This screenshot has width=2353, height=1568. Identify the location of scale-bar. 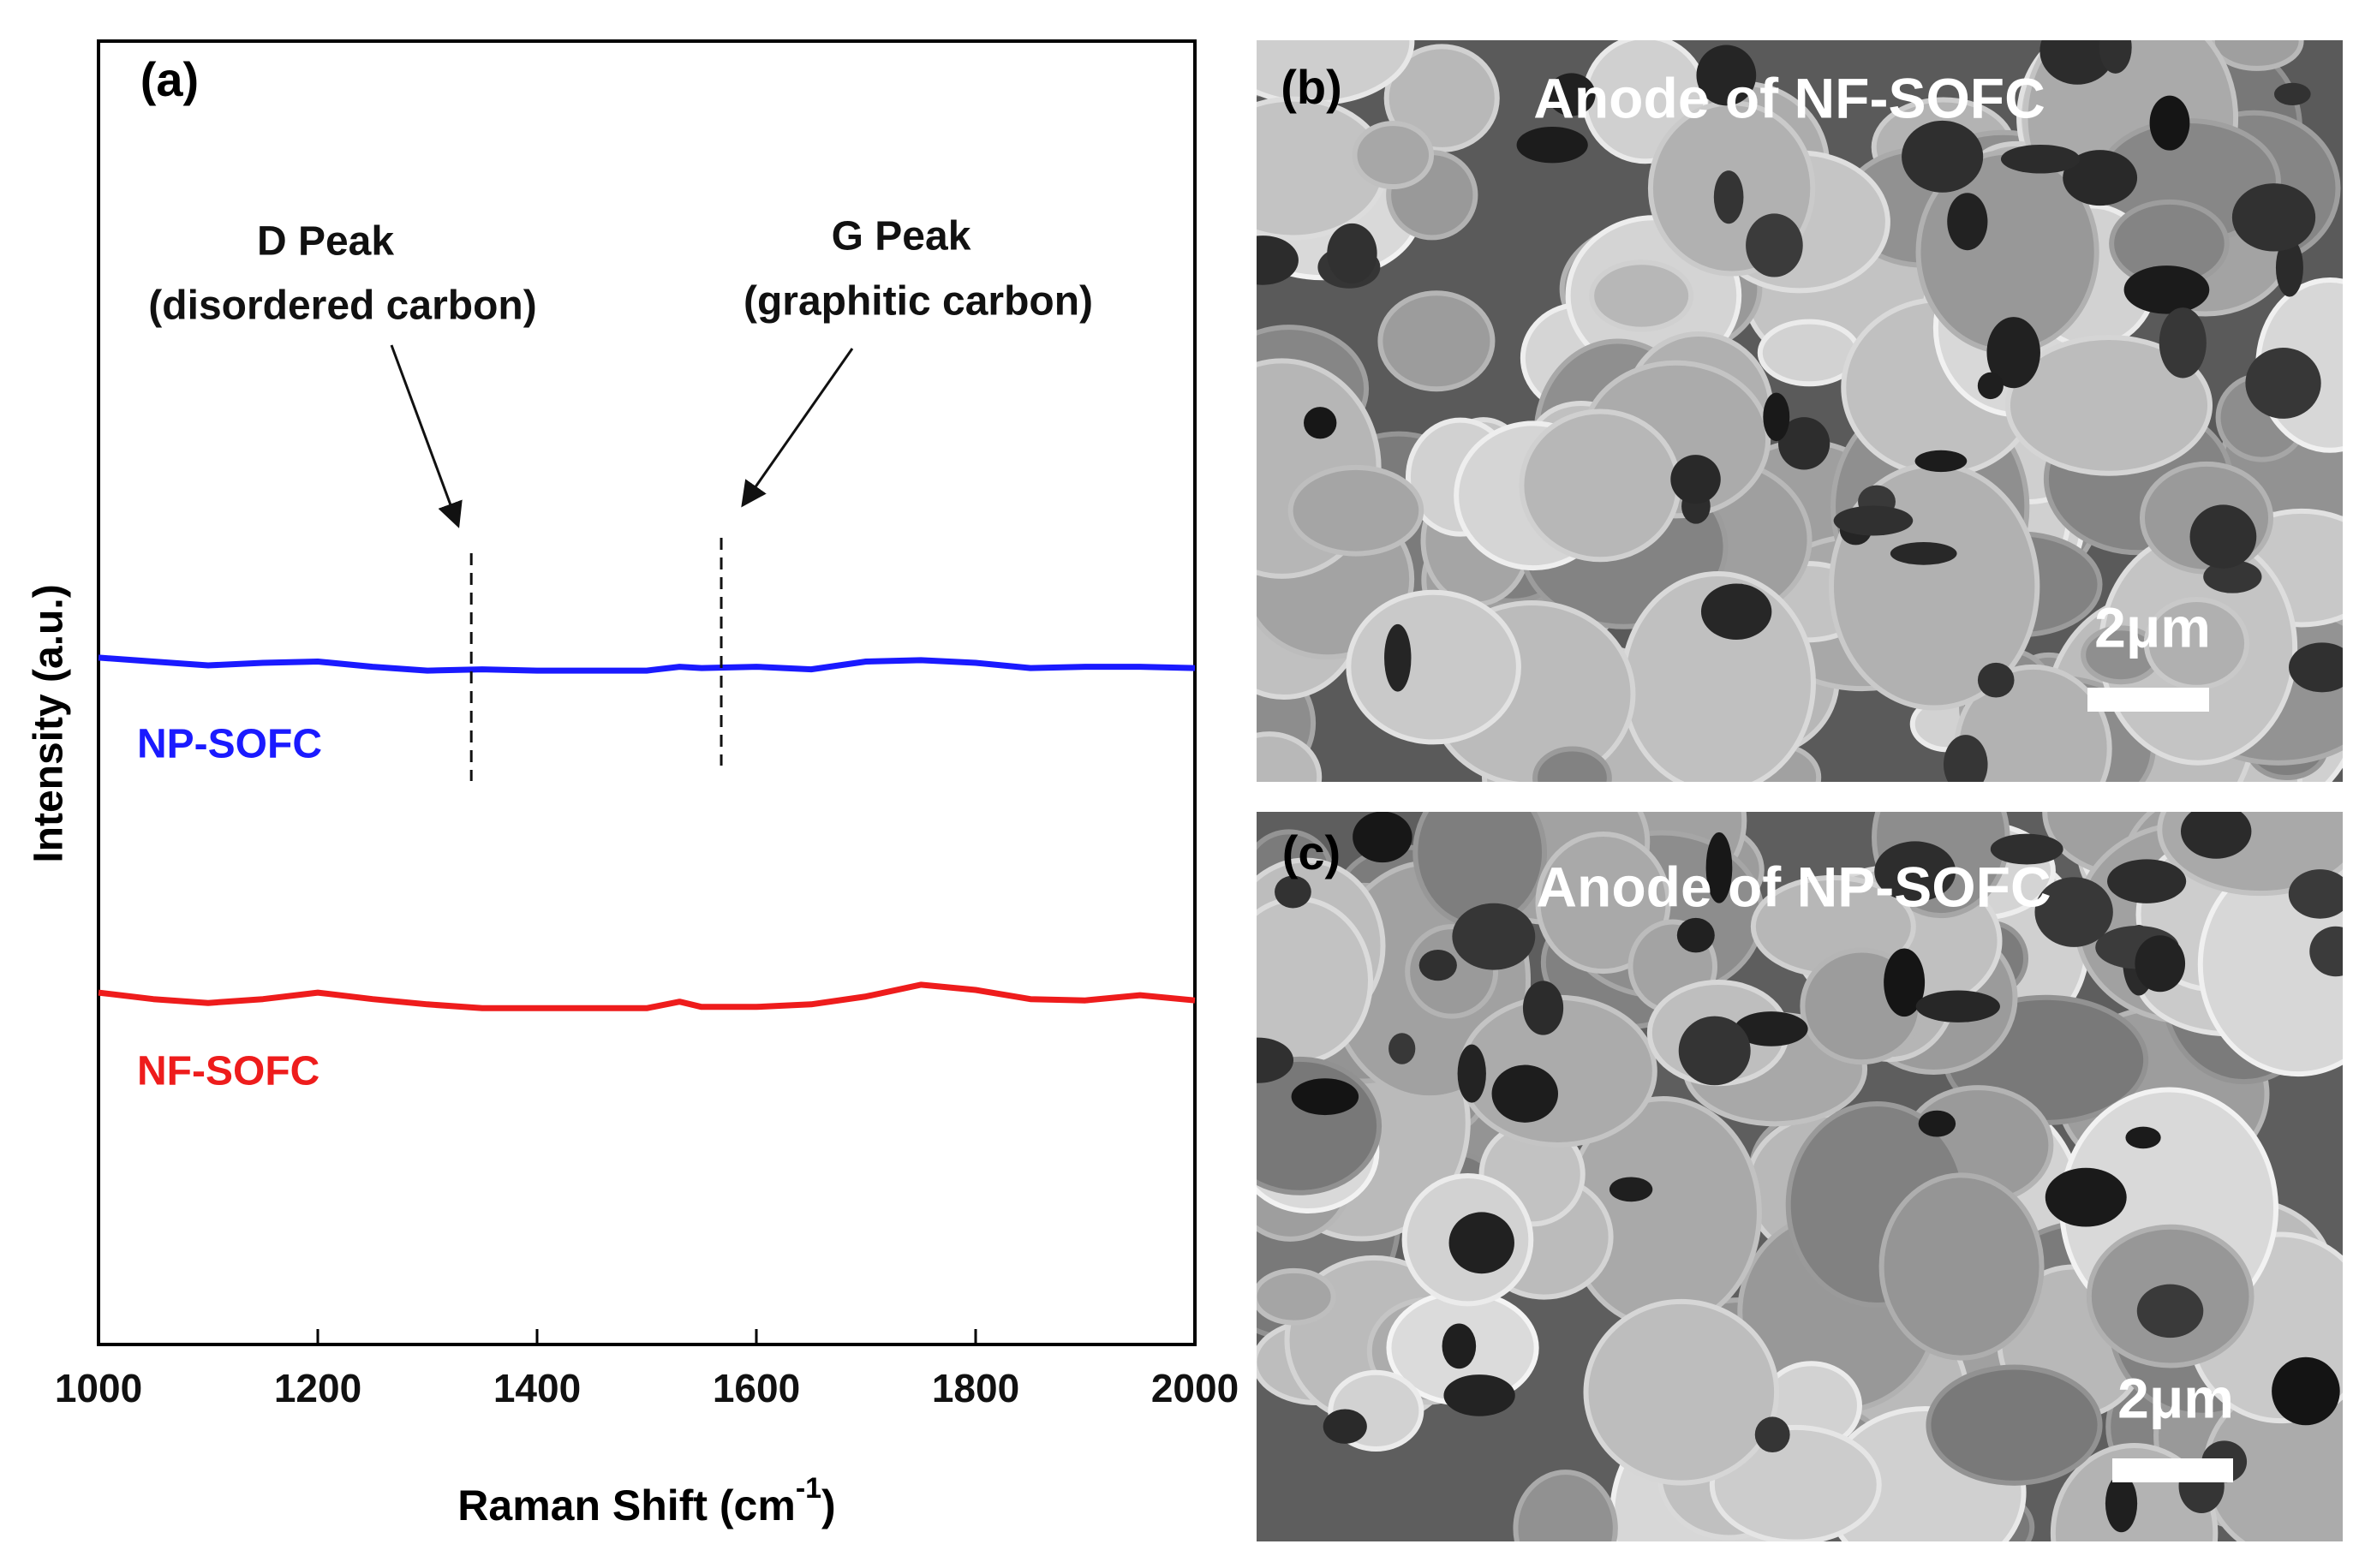
(2172, 1470).